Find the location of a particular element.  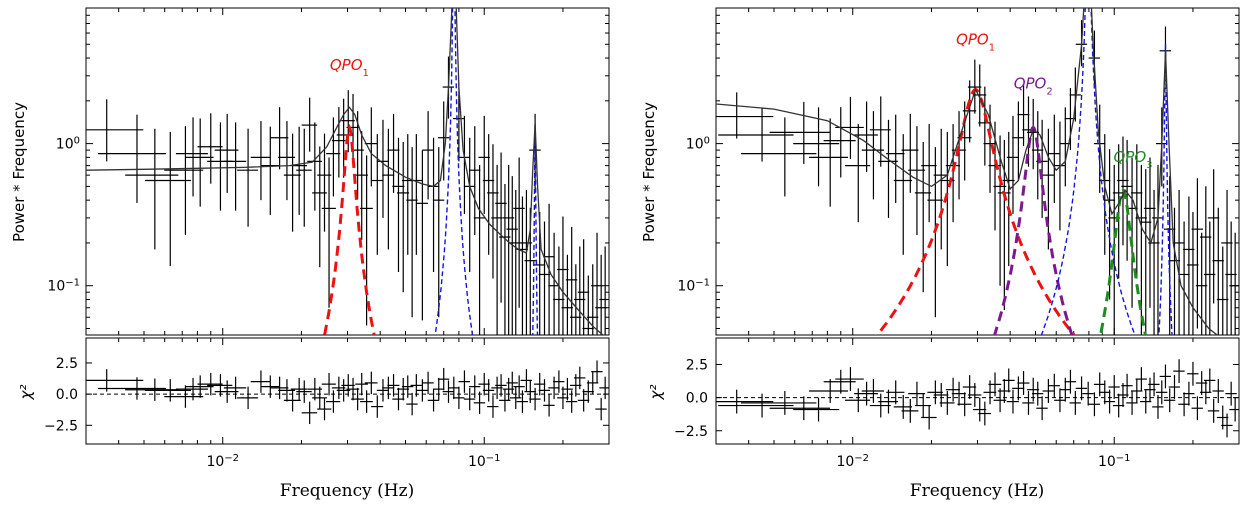

left-residual-plot-area is located at coordinates (347, 392).